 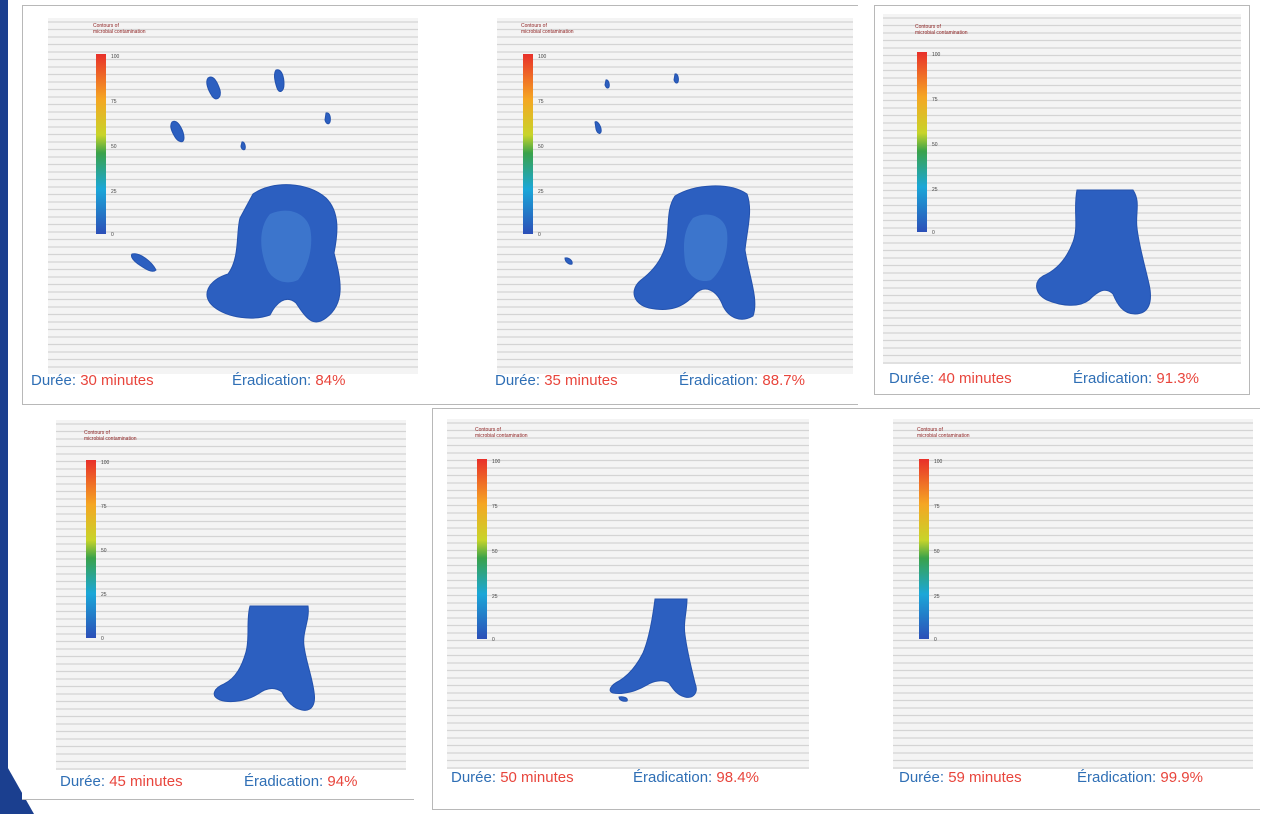 What do you see at coordinates (696, 777) in the screenshot?
I see `caption-eradication-5: Éradication: 98.4%` at bounding box center [696, 777].